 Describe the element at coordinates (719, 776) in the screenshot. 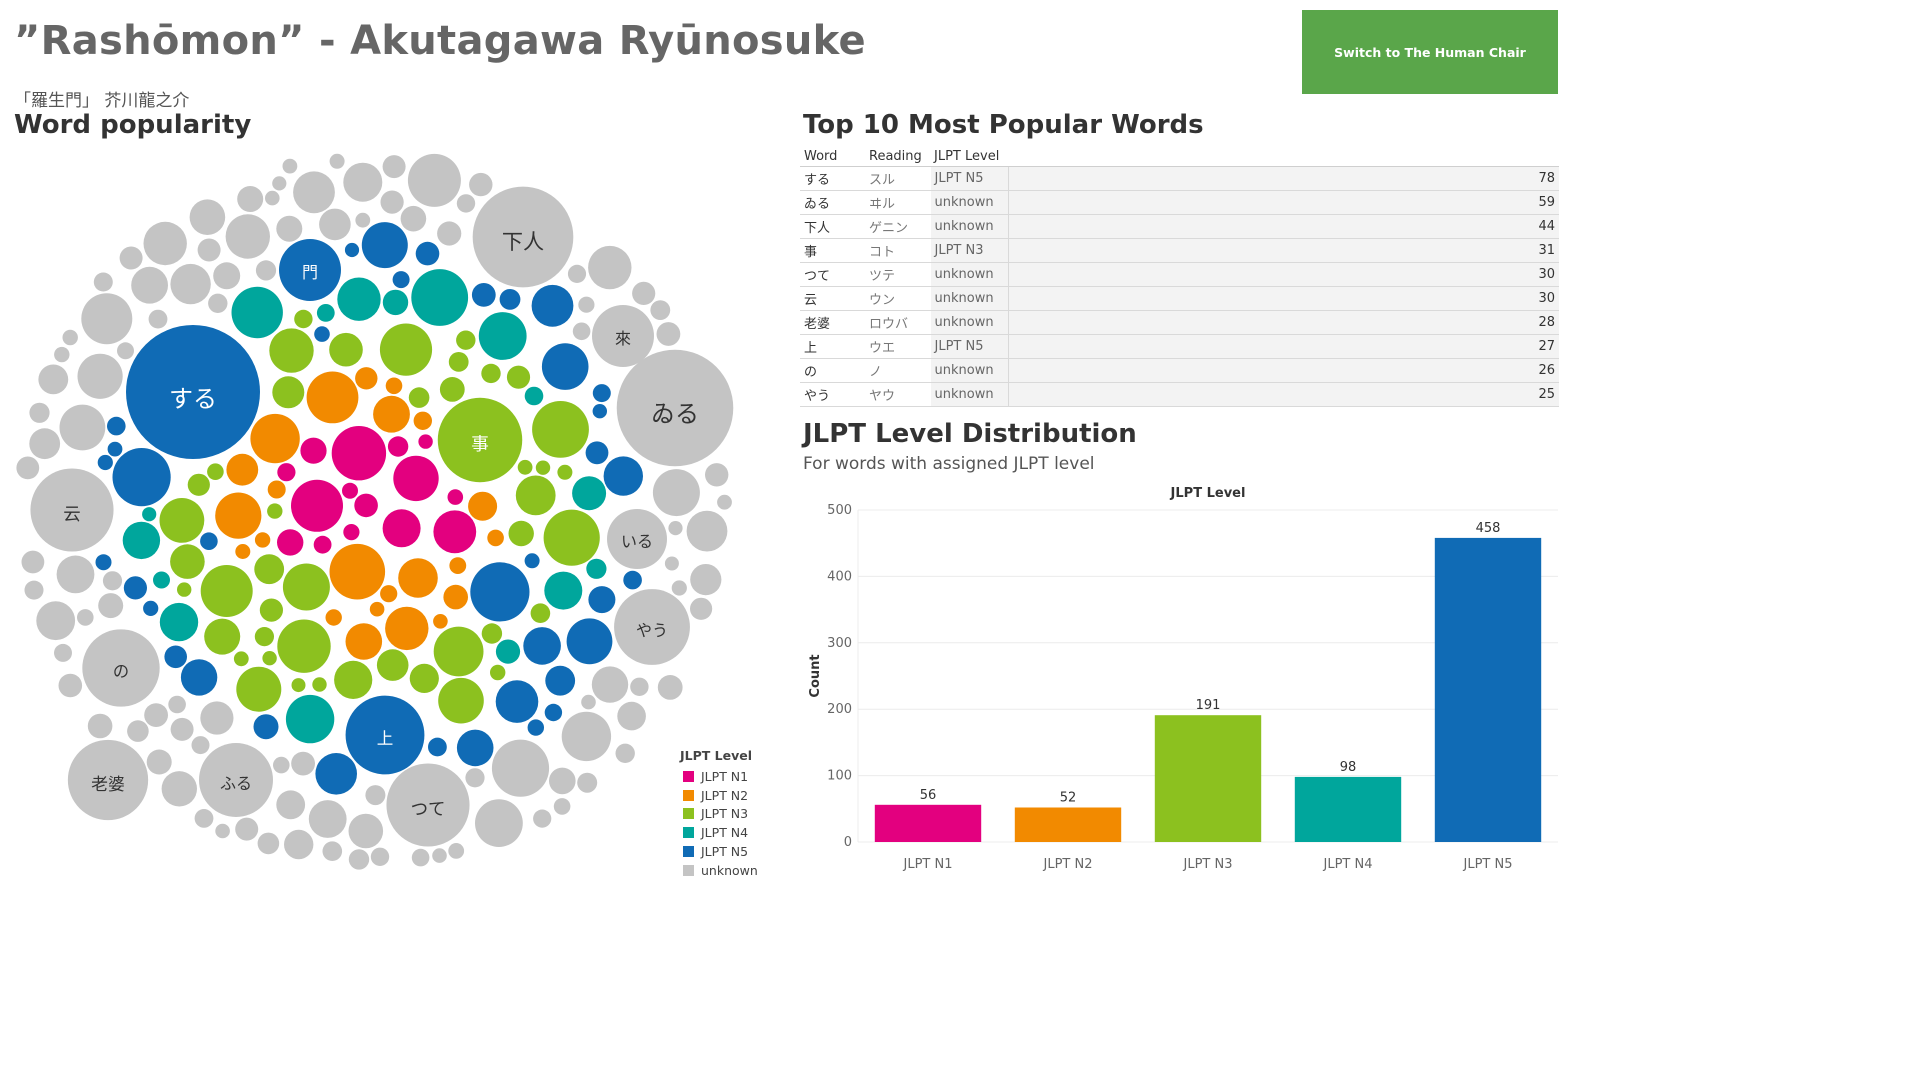

I see `legend-item-jlpt-n1: JLPT N1` at that location.